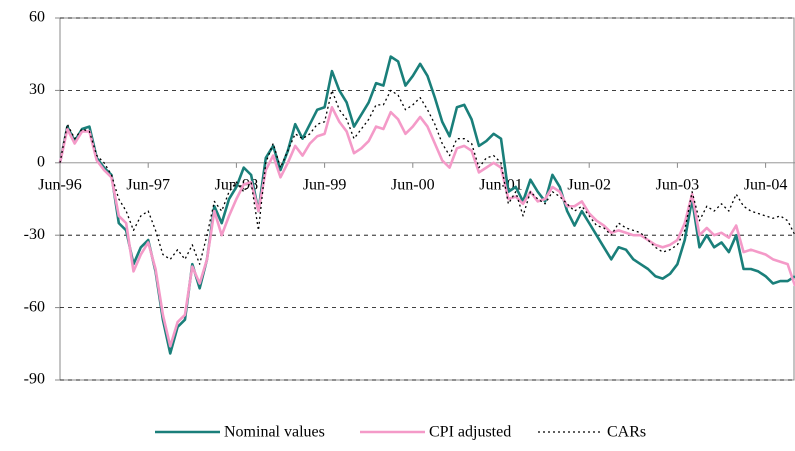 This screenshot has height=451, width=795. I want to click on x-tick-label: Jun-99, so click(325, 184).